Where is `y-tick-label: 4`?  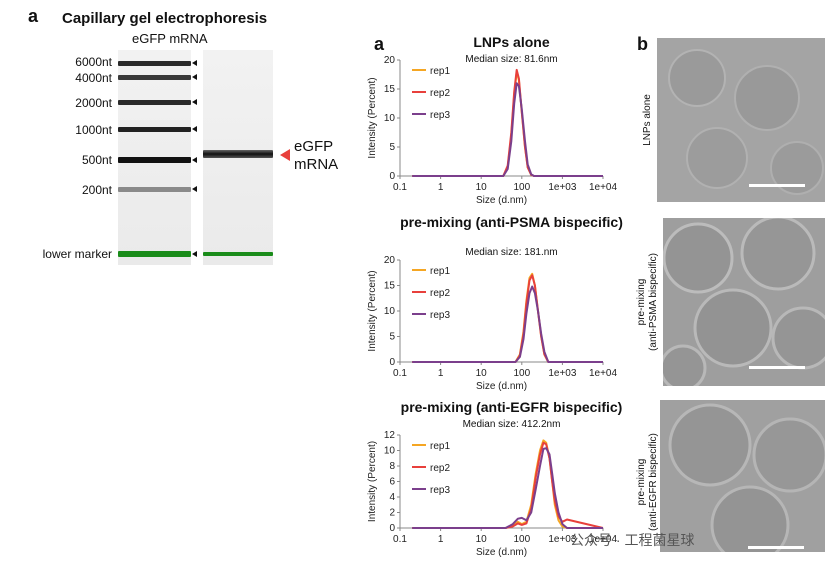
y-tick-label: 4 is located at coordinates (392, 497).